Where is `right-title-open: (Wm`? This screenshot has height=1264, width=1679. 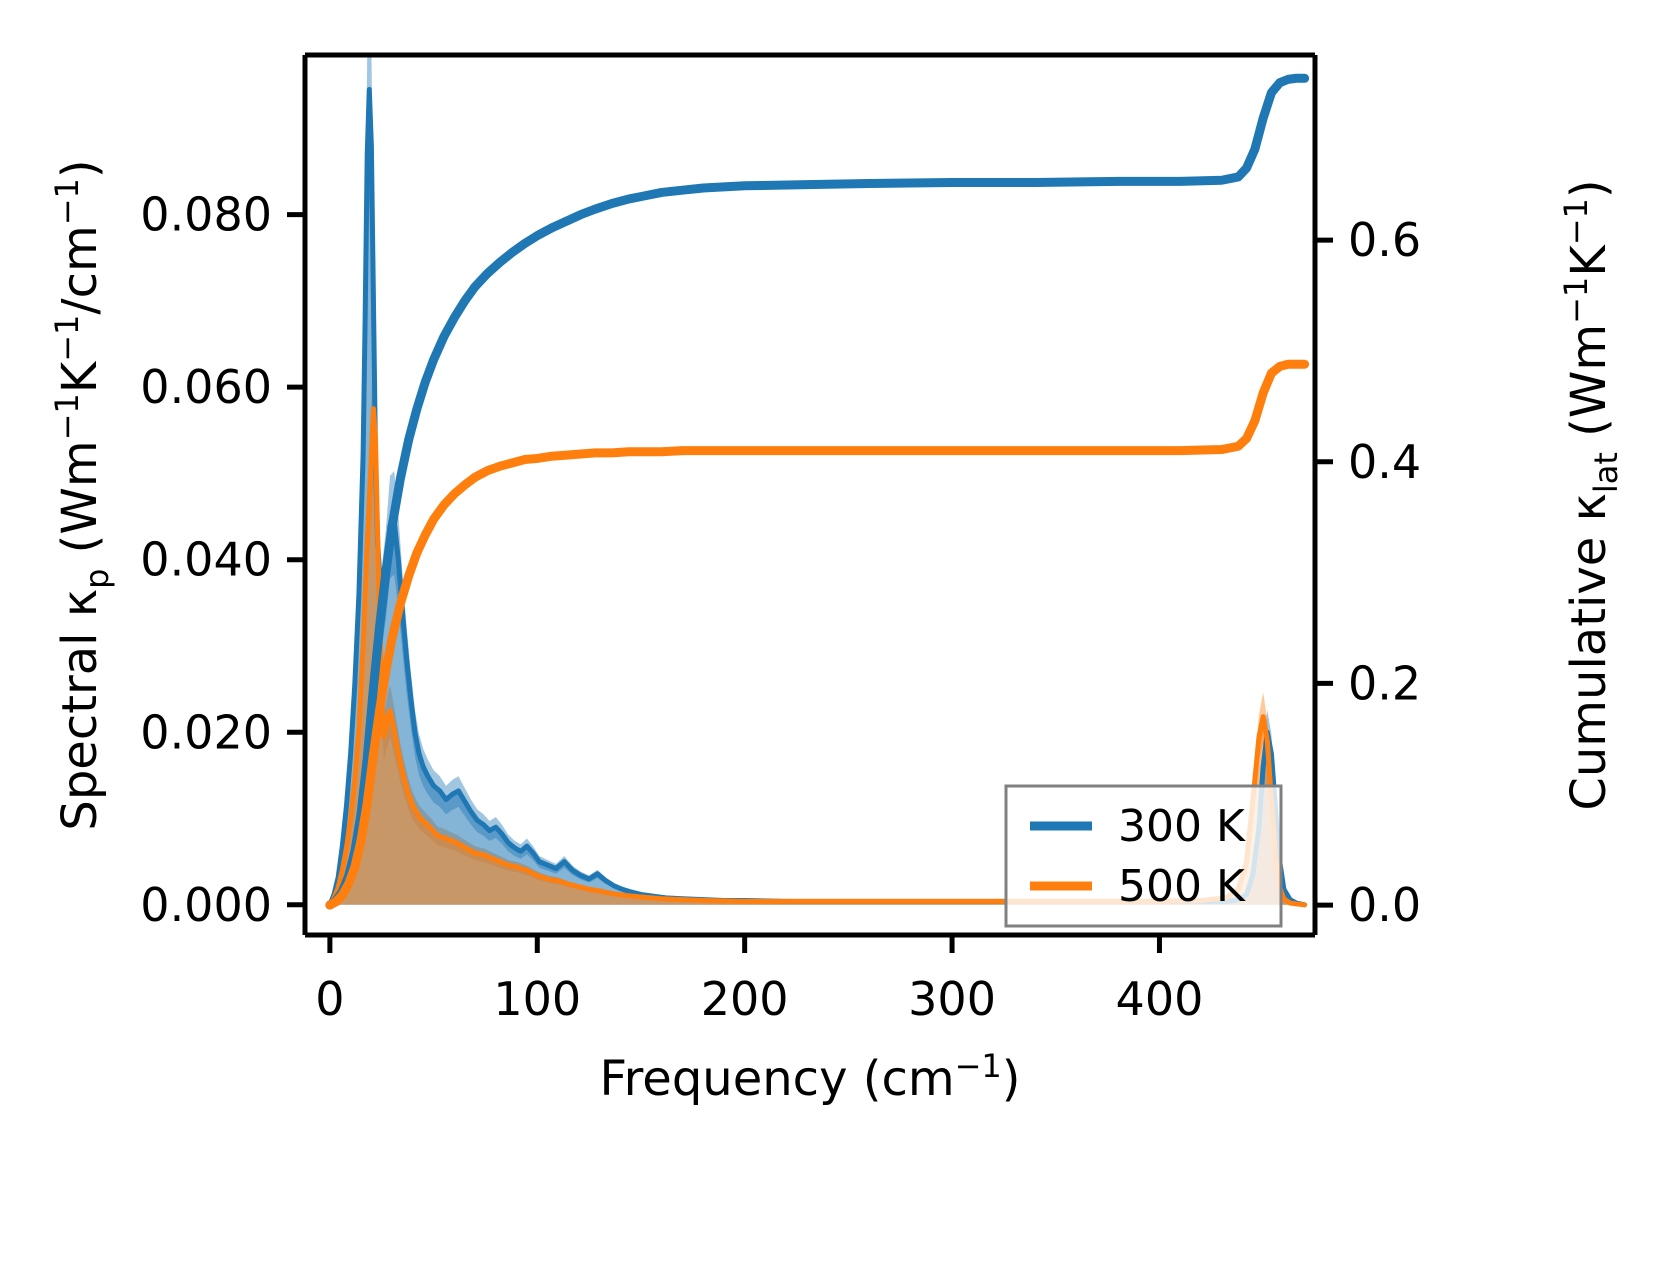
right-title-open: (Wm is located at coordinates (1589, 388).